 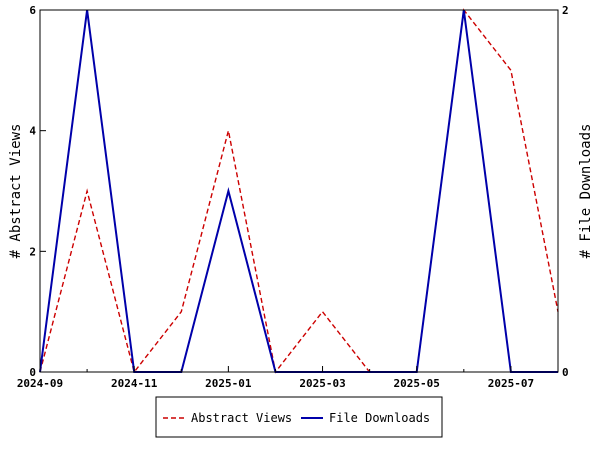 I want to click on y-left-tick-label: 6, so click(x=32, y=10).